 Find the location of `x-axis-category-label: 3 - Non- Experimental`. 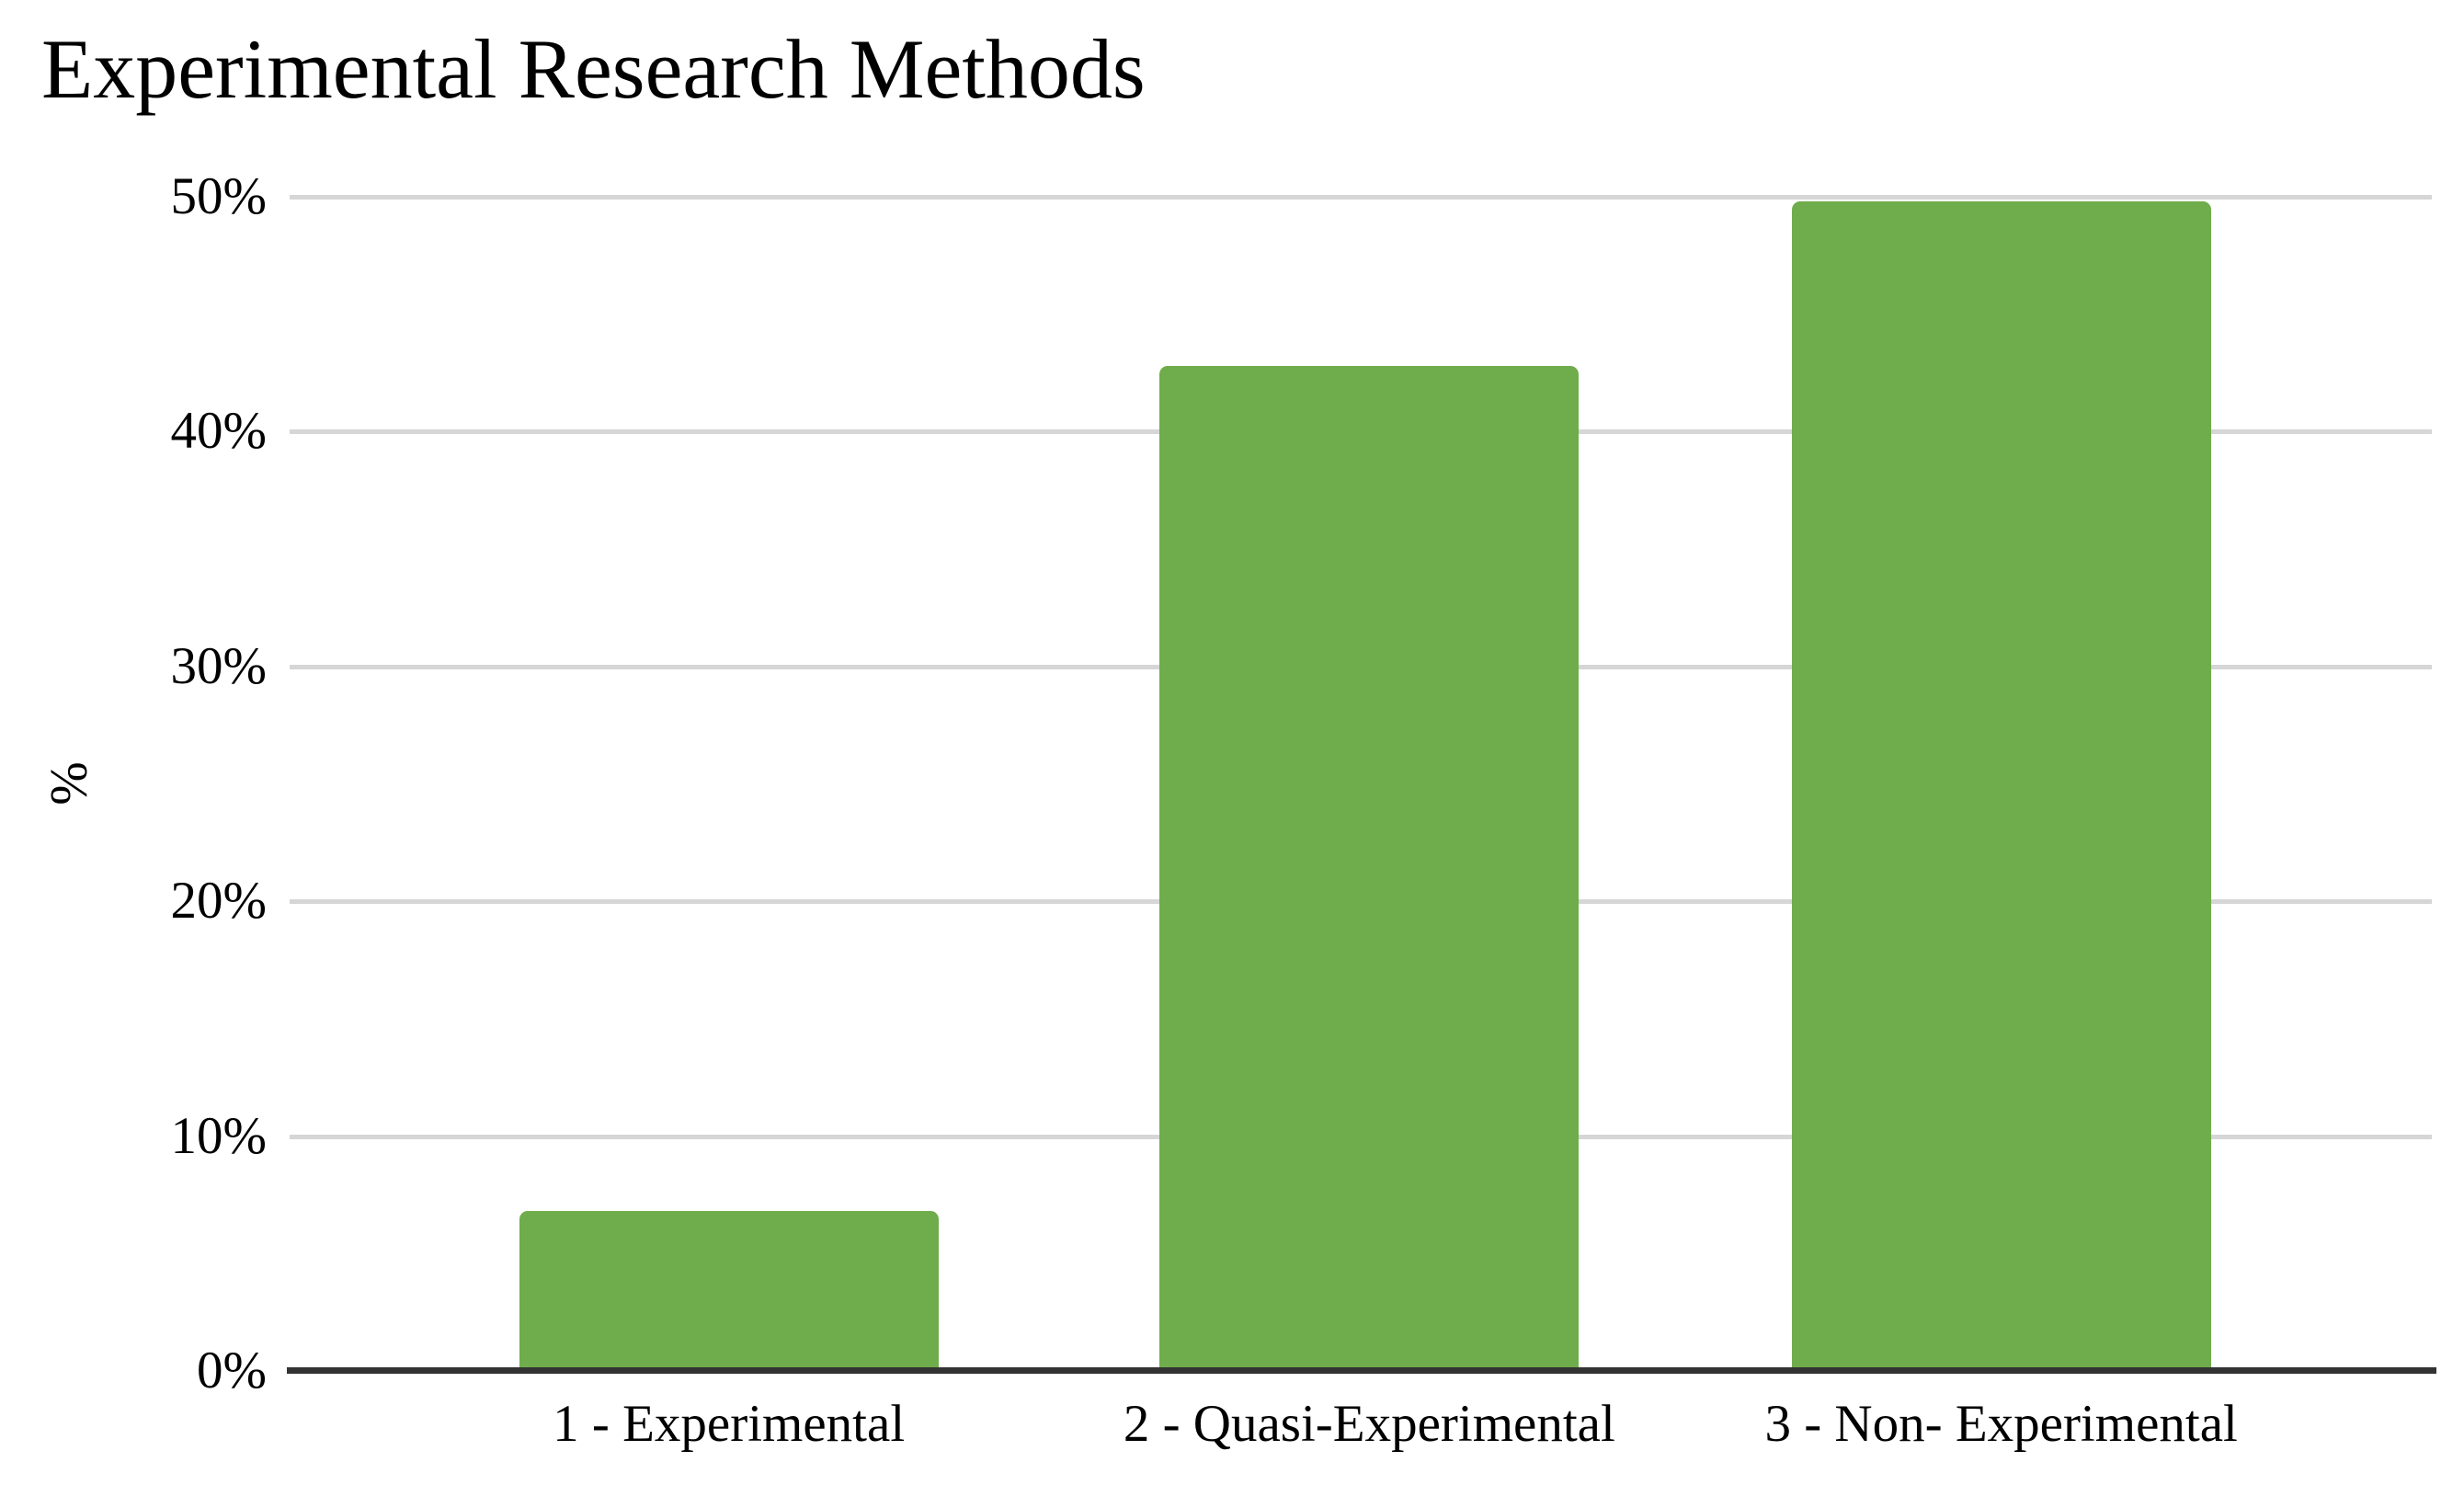

x-axis-category-label: 3 - Non- Experimental is located at coordinates (2001, 1424).